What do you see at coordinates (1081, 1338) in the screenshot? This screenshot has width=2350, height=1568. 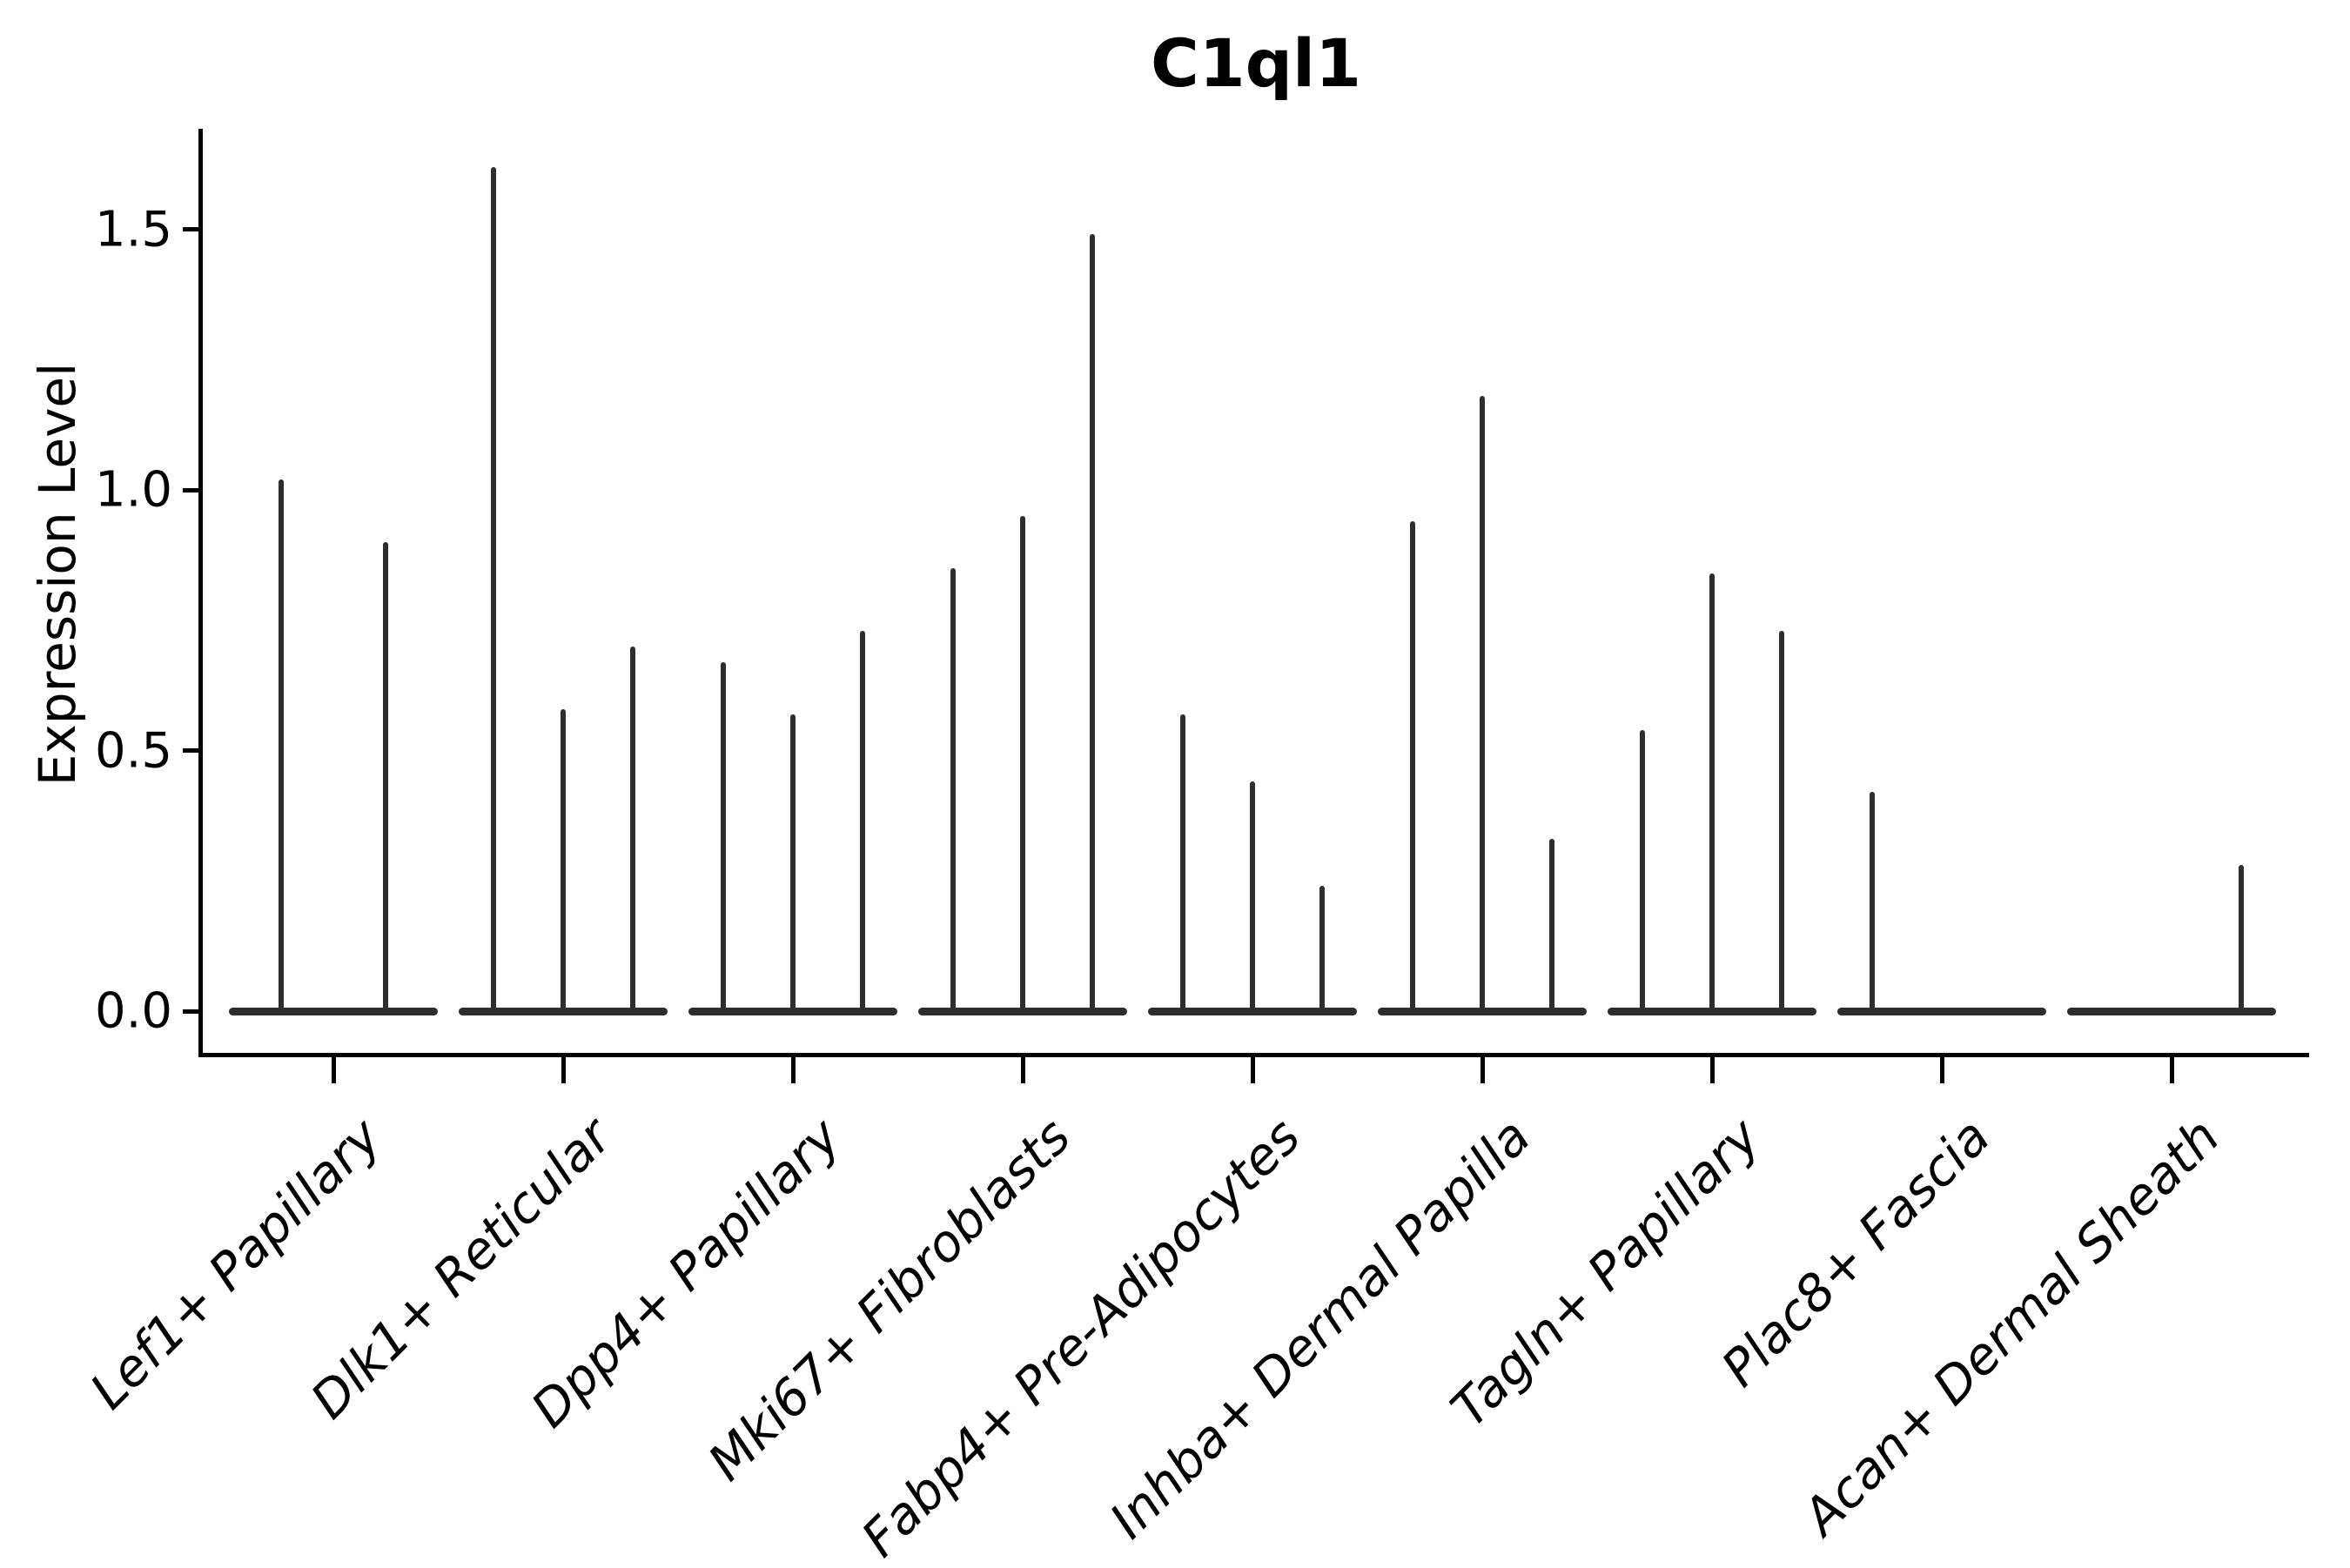 I see `x-tick-label-5: Fabp4+ Pre-Adipocytes` at bounding box center [1081, 1338].